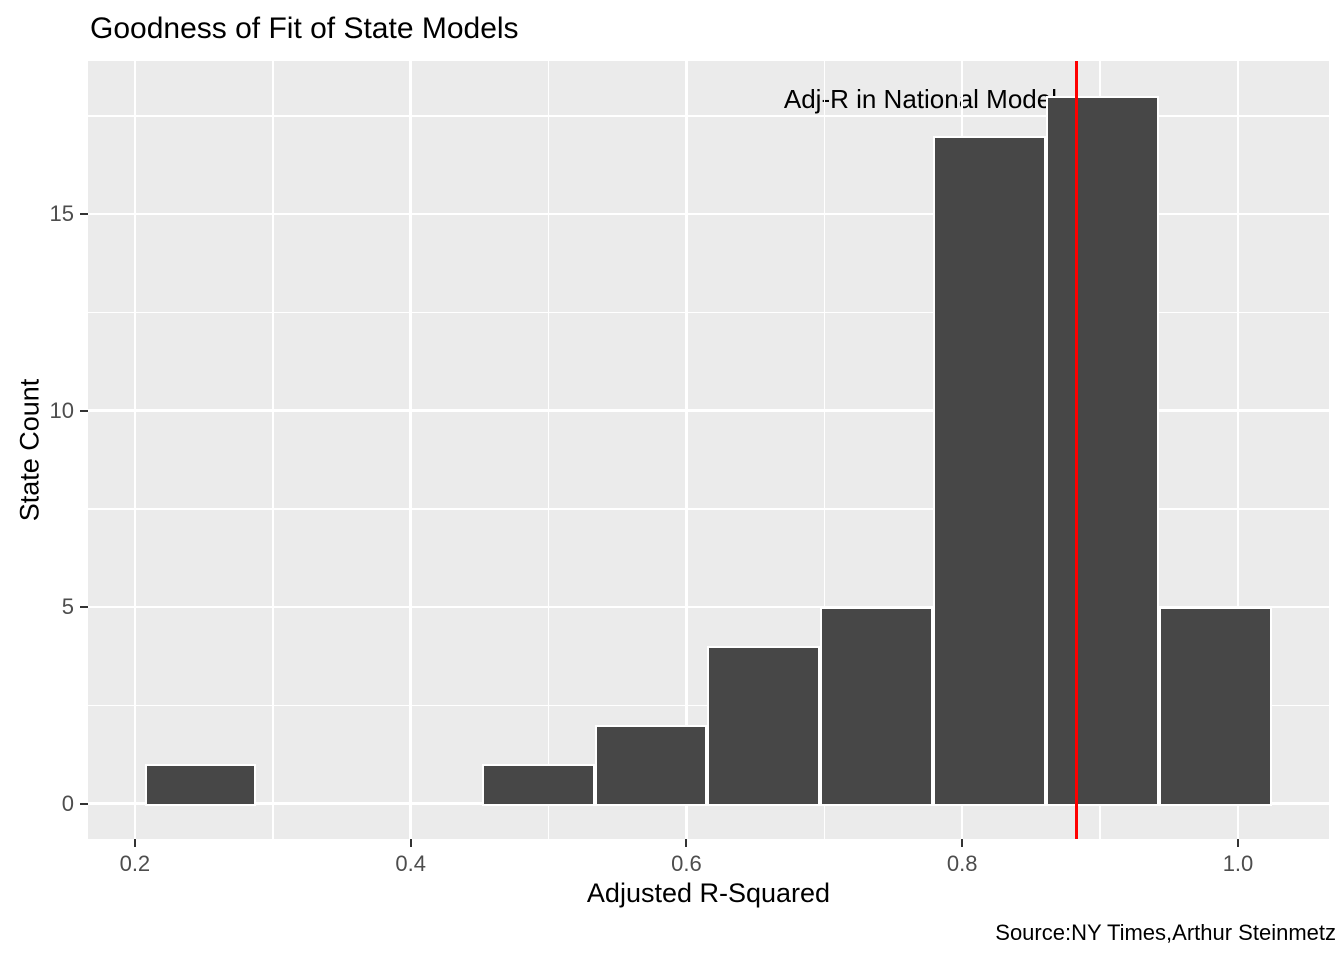 This screenshot has width=1344, height=960. I want to click on x-tick-label: 0.2, so click(135, 863).